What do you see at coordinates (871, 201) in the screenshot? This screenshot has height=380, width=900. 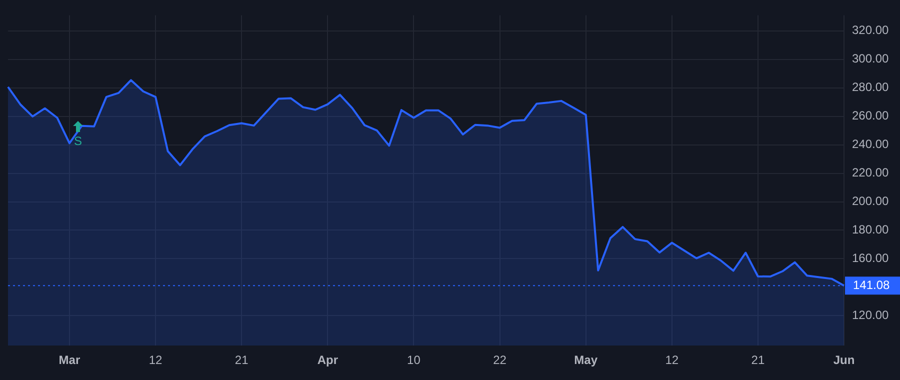 I see `y-tick-label: 200.00` at bounding box center [871, 201].